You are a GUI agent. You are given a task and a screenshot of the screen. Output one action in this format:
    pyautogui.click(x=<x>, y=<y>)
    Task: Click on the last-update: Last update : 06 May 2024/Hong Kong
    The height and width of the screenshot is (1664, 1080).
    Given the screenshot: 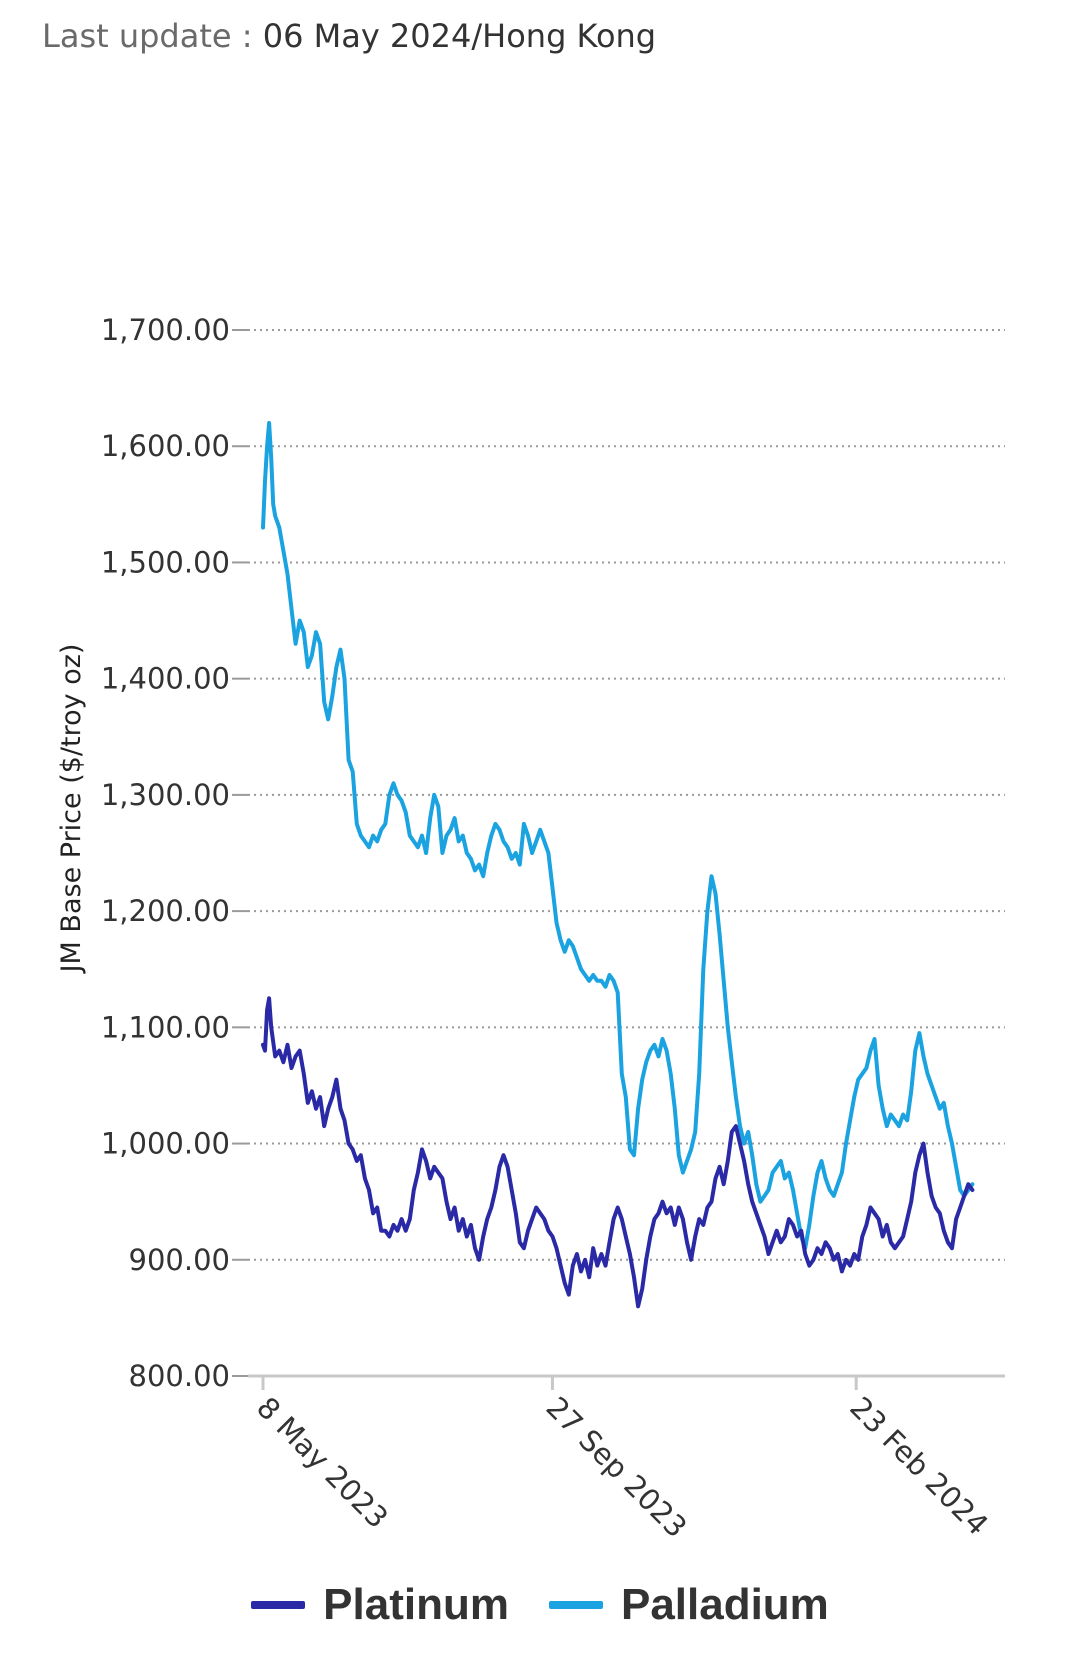 What is the action you would take?
    pyautogui.click(x=349, y=36)
    